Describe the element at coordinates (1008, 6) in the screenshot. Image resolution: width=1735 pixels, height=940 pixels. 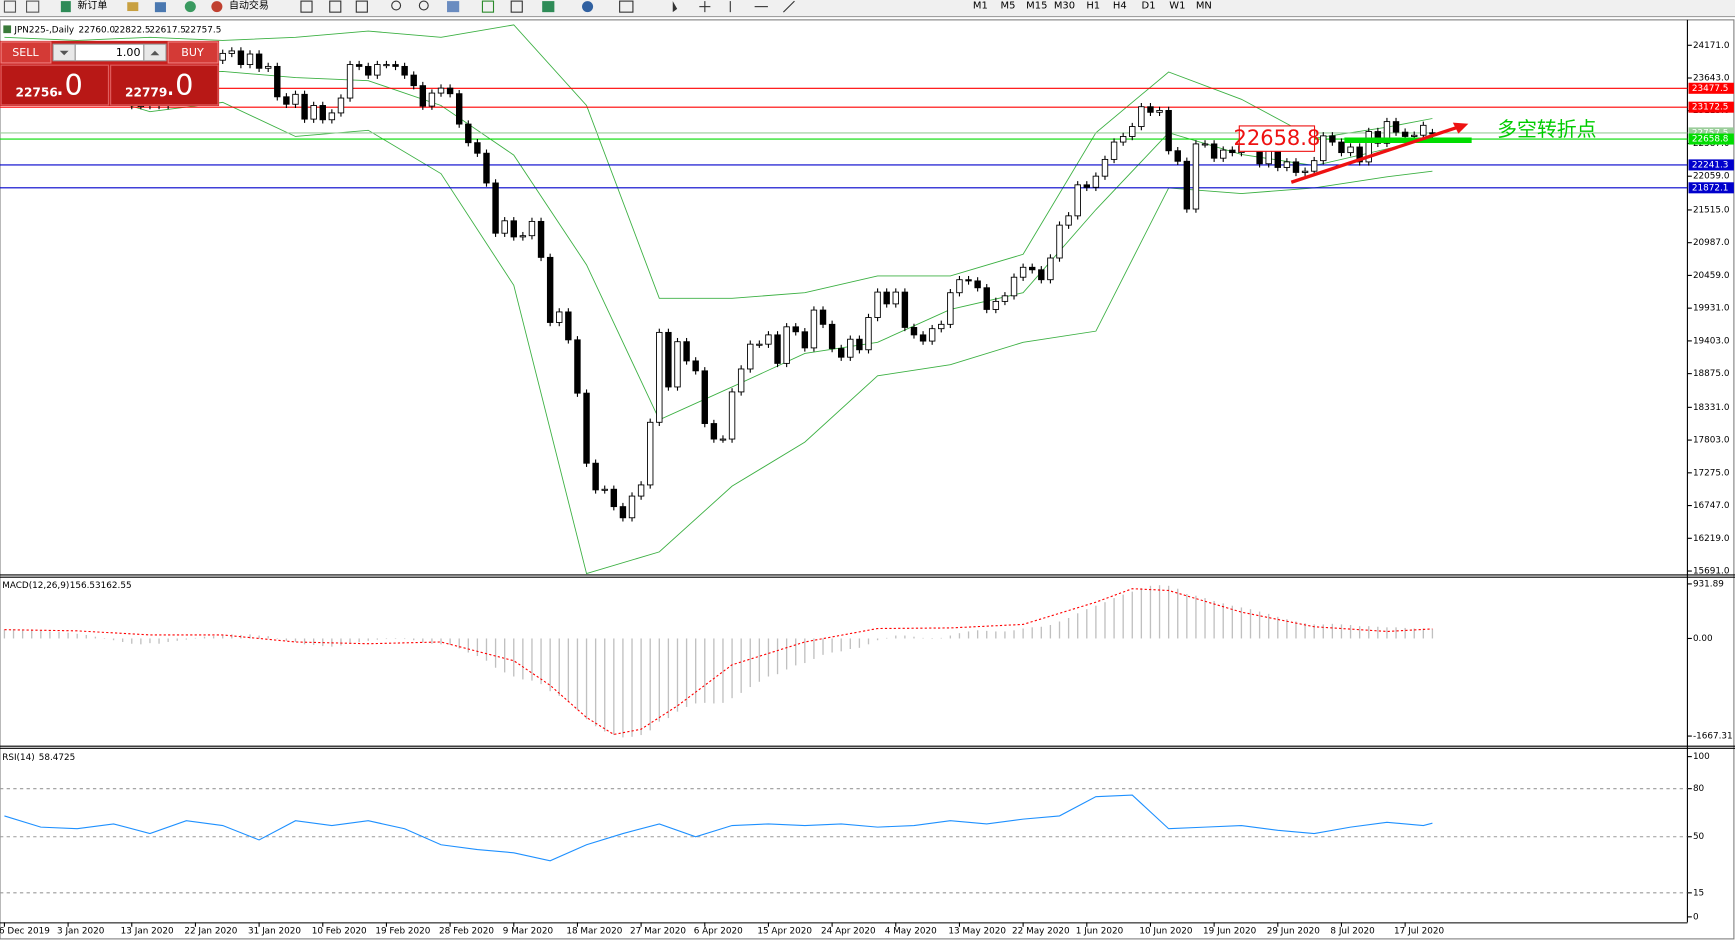
I see `timeframe-button: M5` at that location.